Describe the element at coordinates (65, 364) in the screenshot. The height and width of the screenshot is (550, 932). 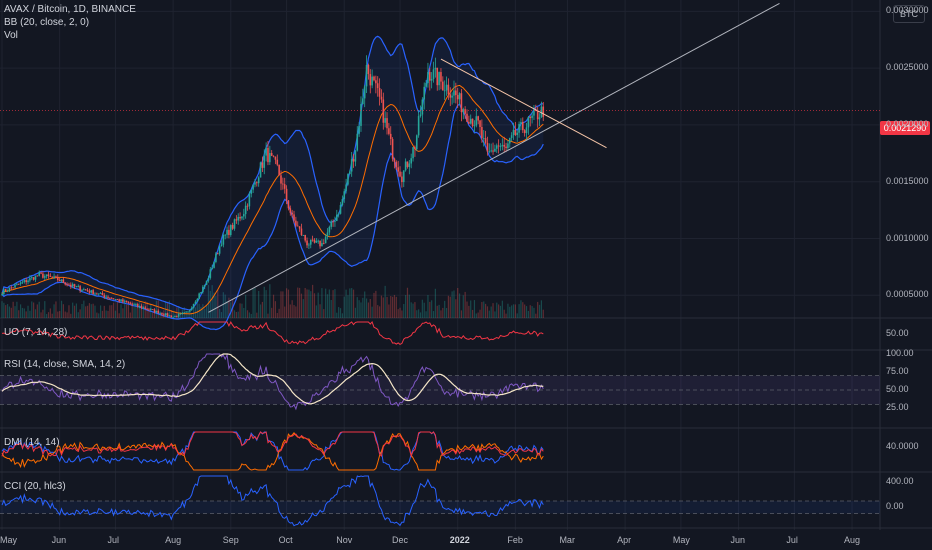
I see `rsi-legend: RSI (14, close, SMA, 14, 2)` at that location.